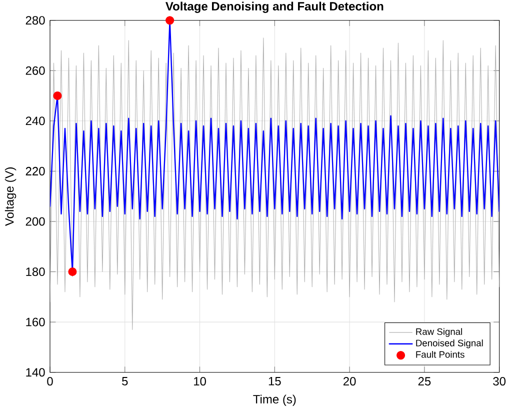  What do you see at coordinates (35, 20) in the screenshot?
I see `y-tick-label: 280` at bounding box center [35, 20].